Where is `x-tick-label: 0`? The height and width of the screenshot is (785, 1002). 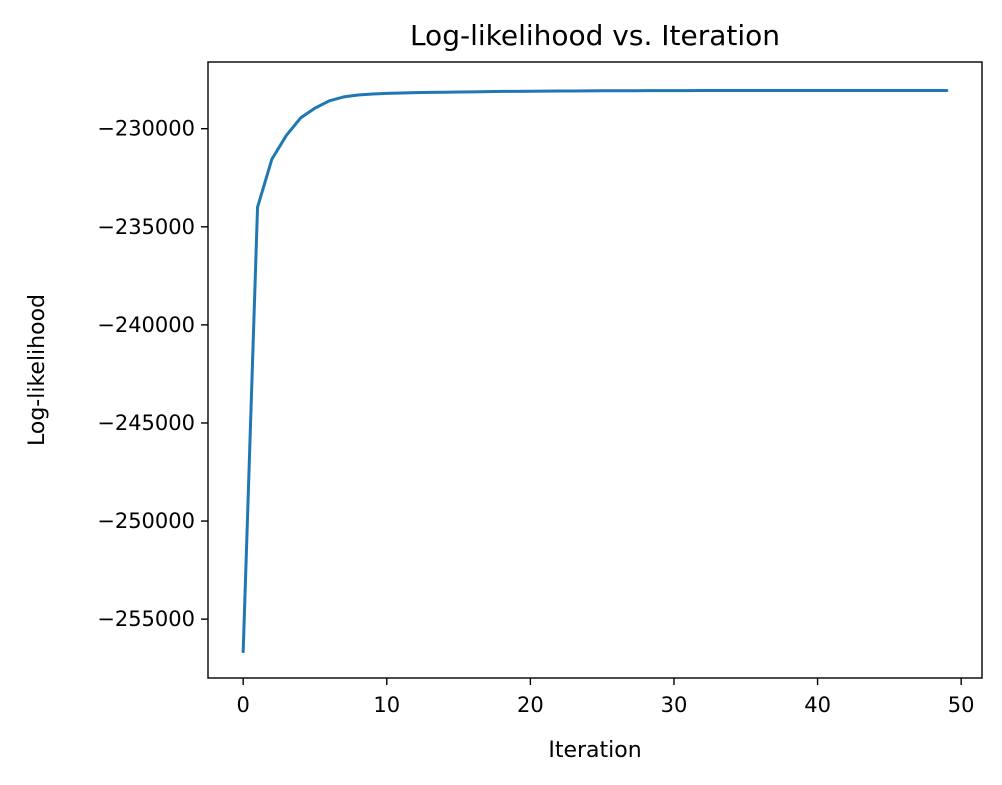
x-tick-label: 0 is located at coordinates (242, 705).